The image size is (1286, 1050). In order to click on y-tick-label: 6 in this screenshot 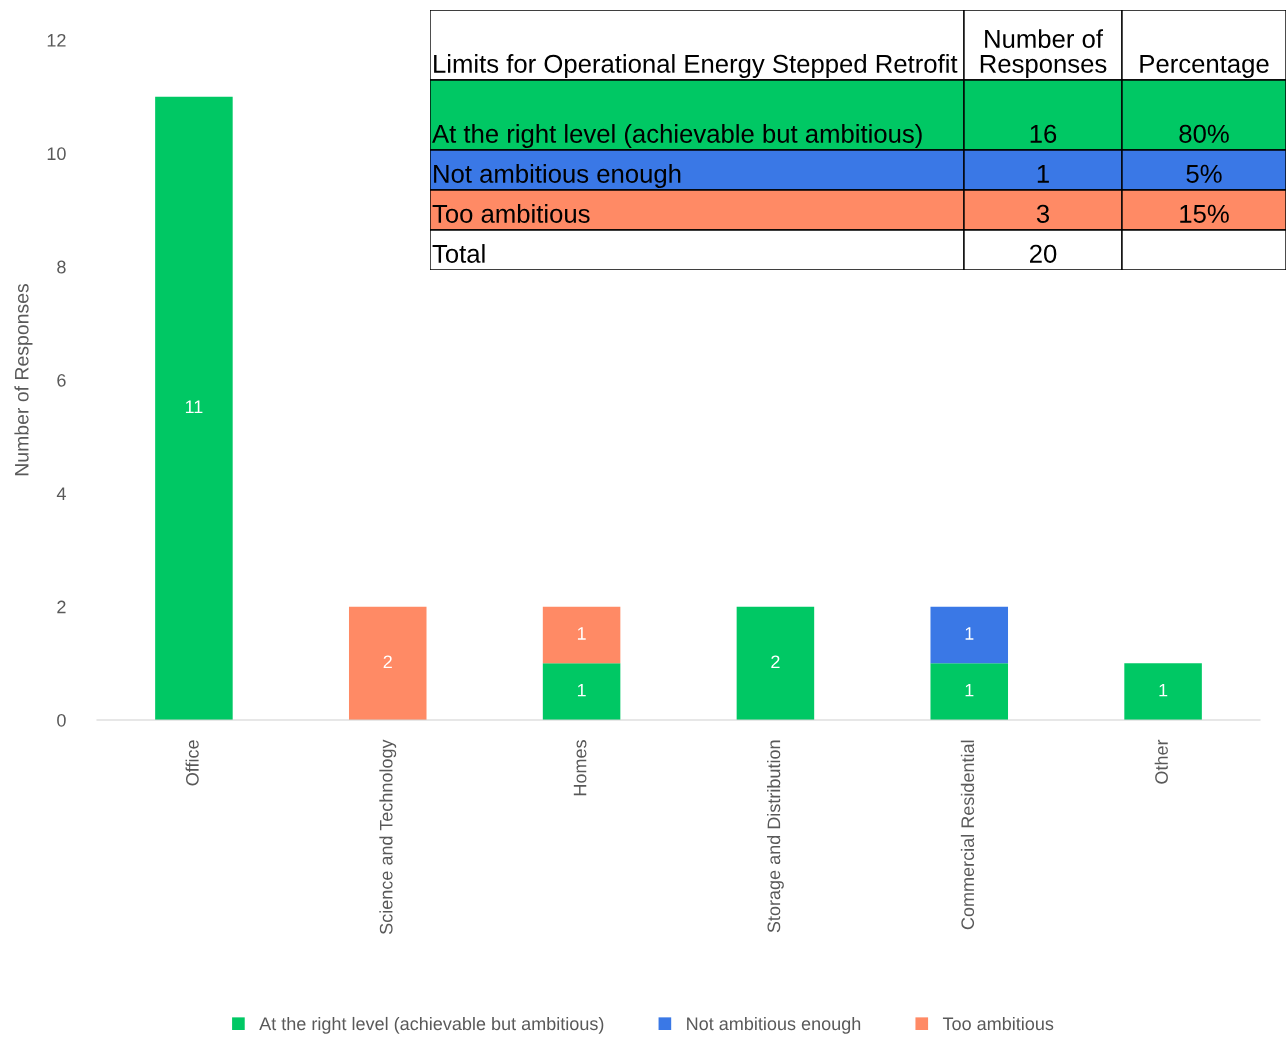, I will do `click(61, 380)`.